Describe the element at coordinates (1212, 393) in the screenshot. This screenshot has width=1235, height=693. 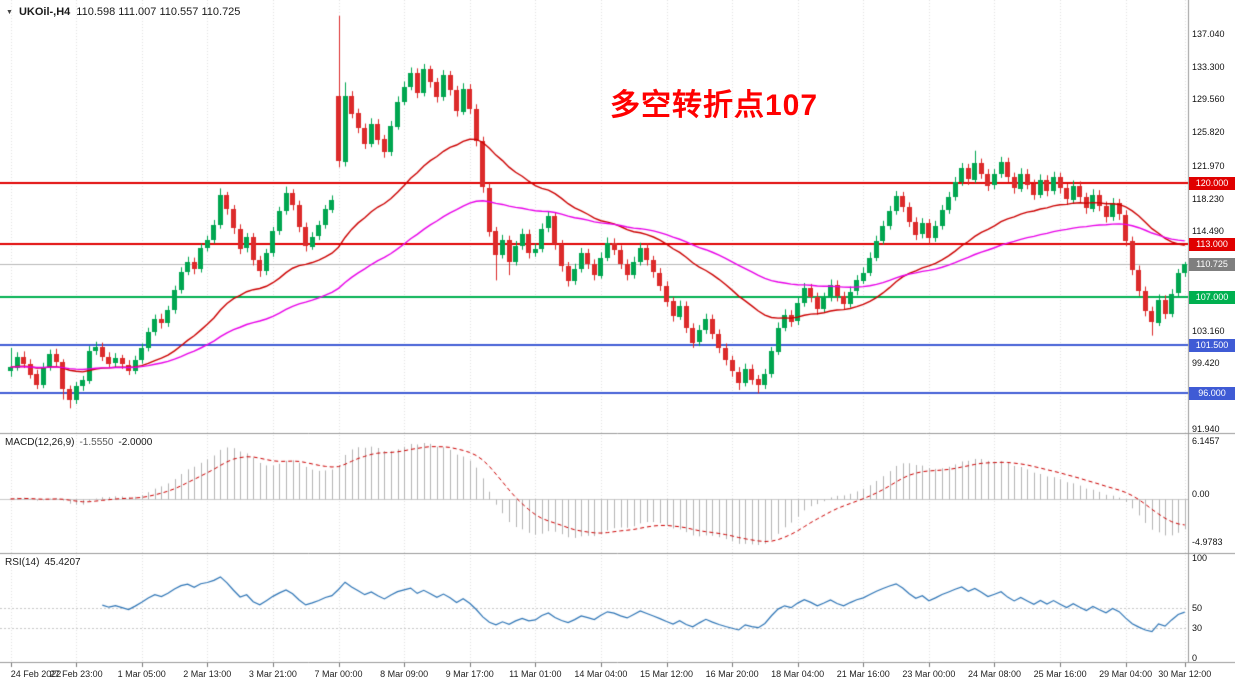
I see `hline-price-badge: 96.000` at that location.